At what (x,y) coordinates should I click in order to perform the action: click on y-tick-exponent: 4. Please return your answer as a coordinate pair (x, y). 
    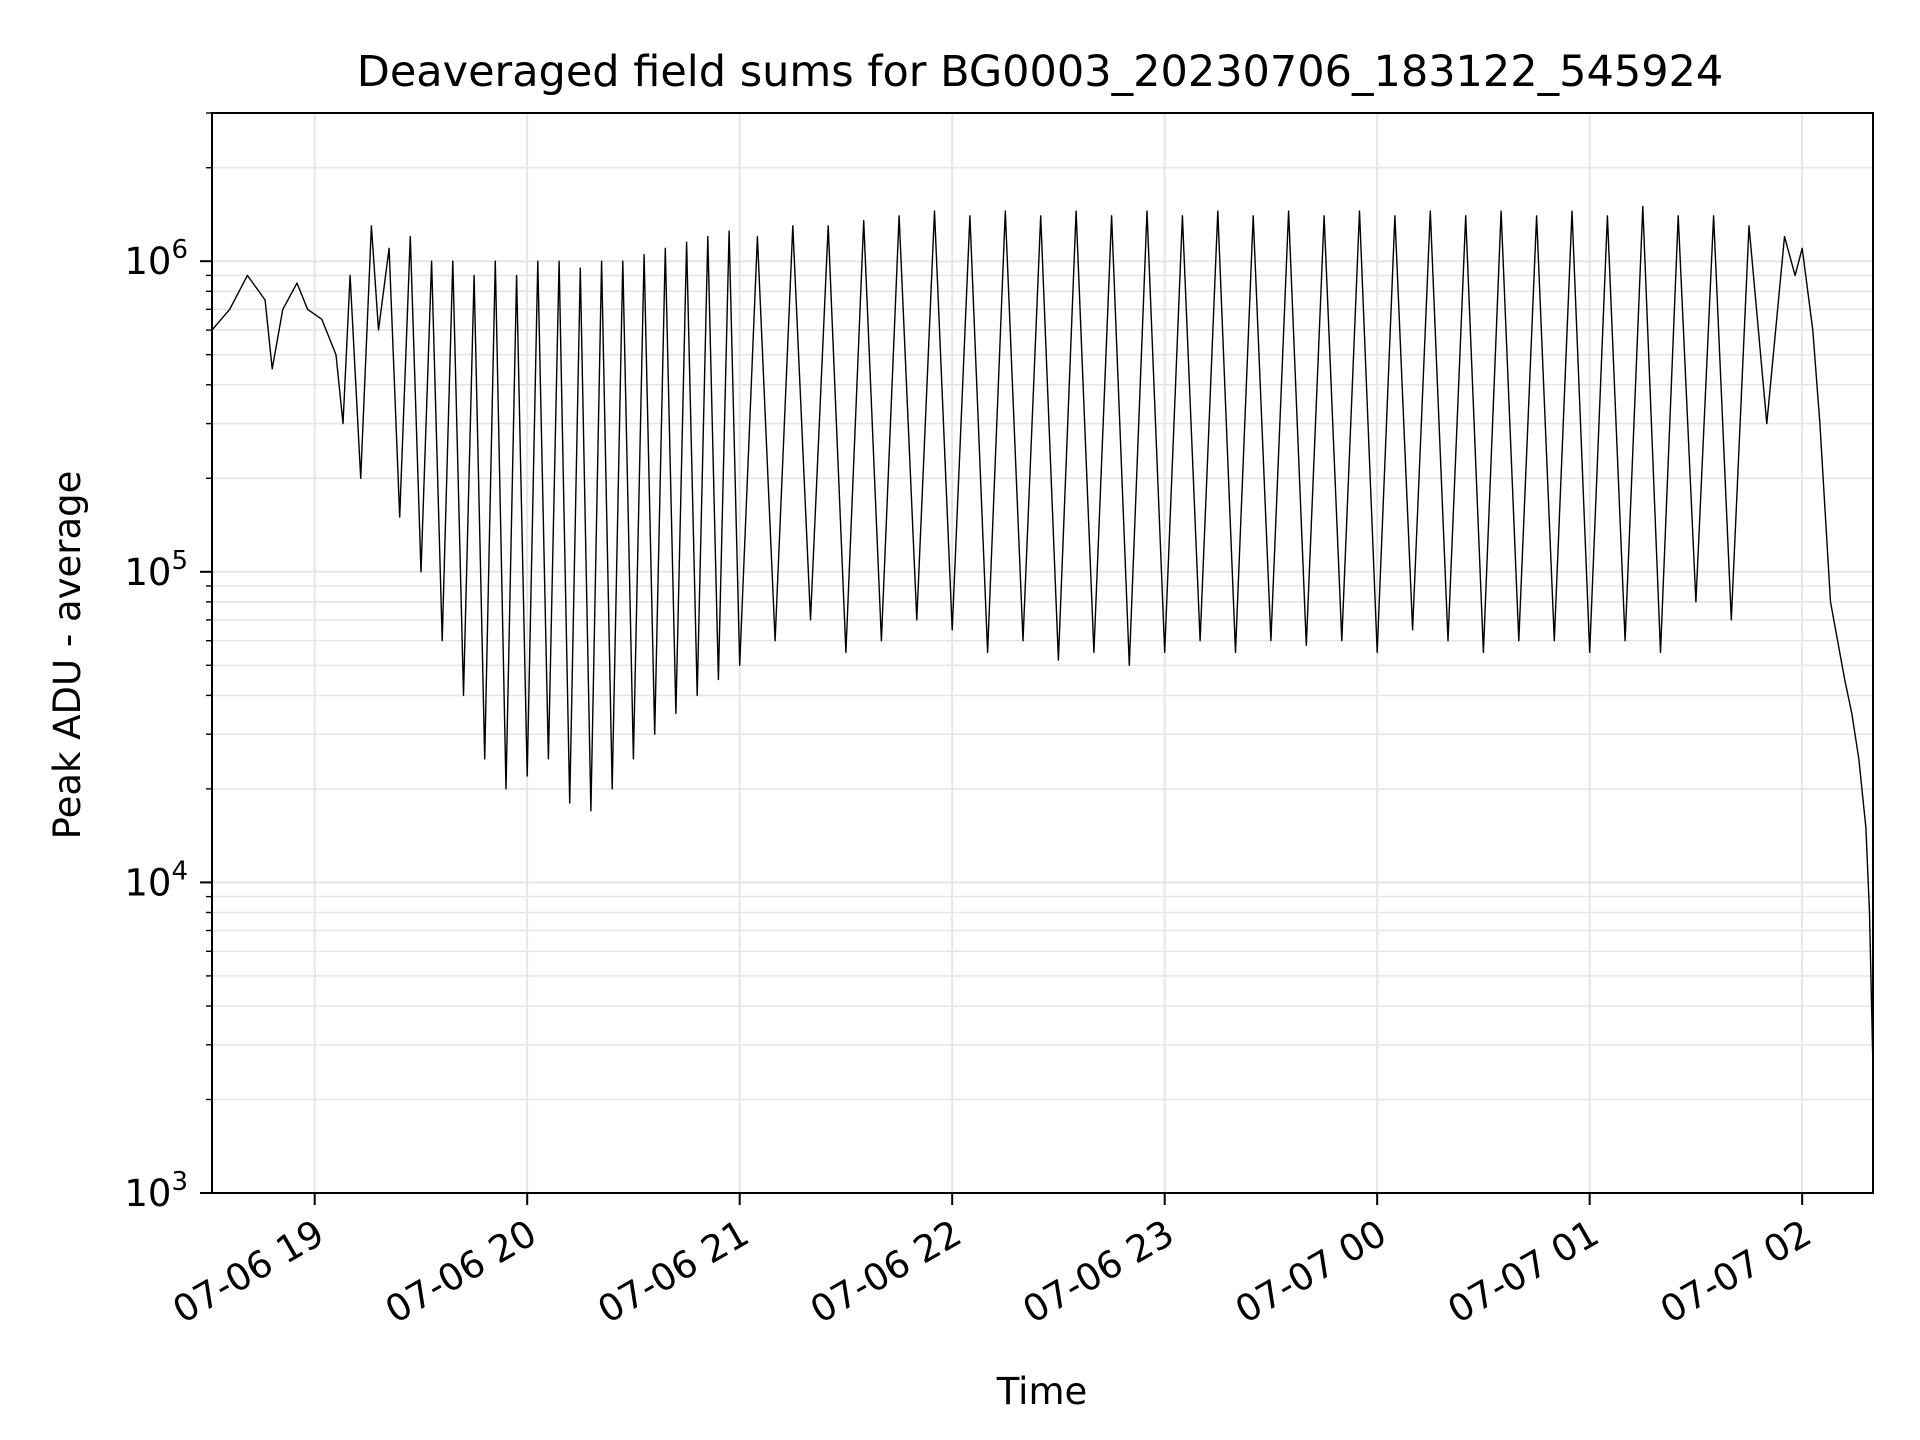
    Looking at the image, I should click on (179, 871).